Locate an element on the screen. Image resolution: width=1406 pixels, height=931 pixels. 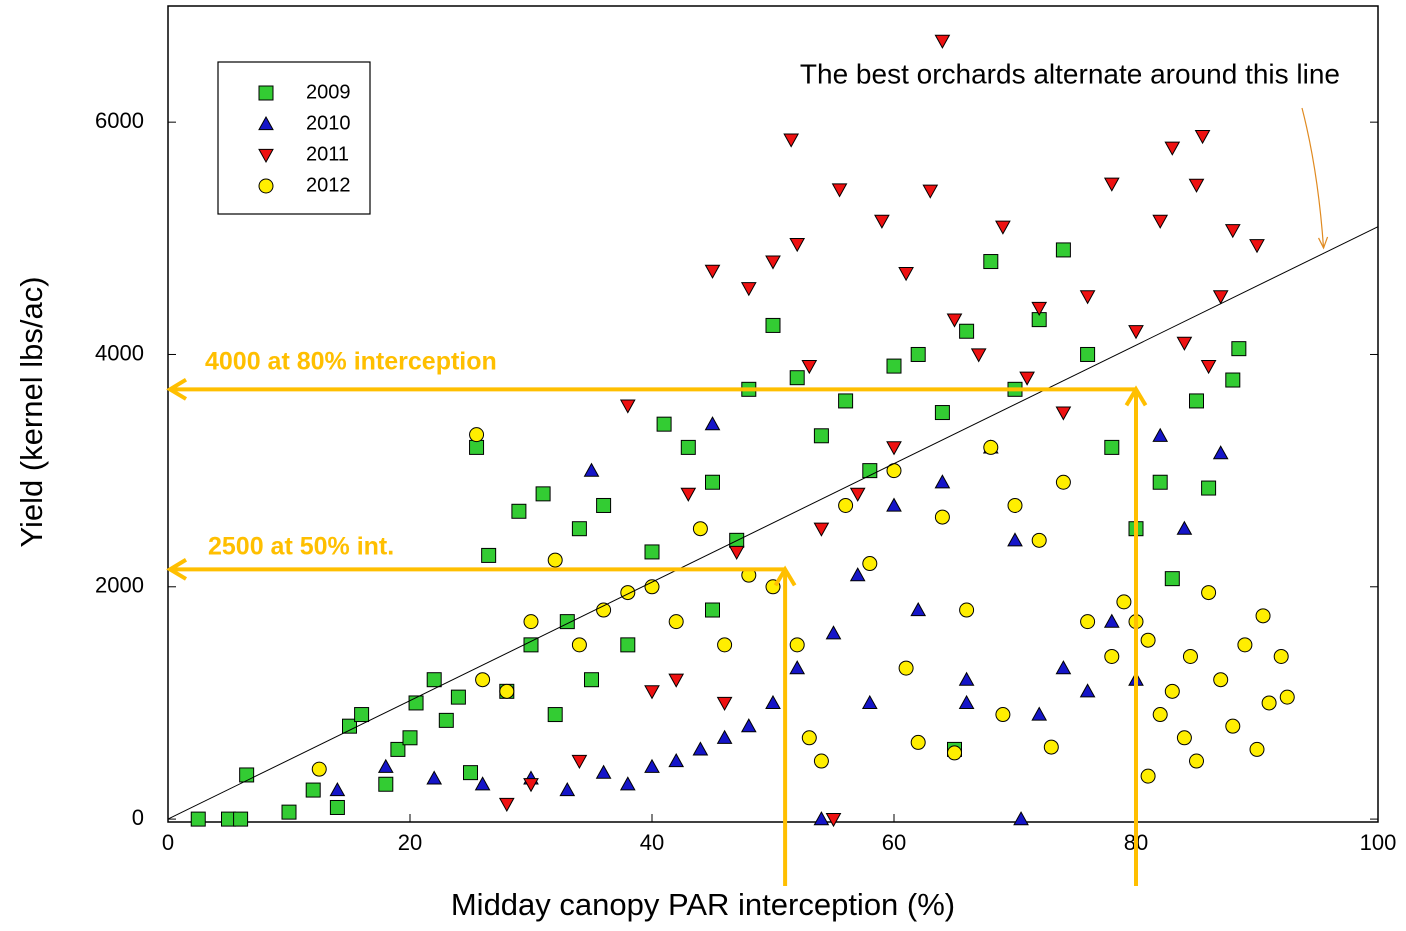
legend-label: 2011 is located at coordinates (327, 154).